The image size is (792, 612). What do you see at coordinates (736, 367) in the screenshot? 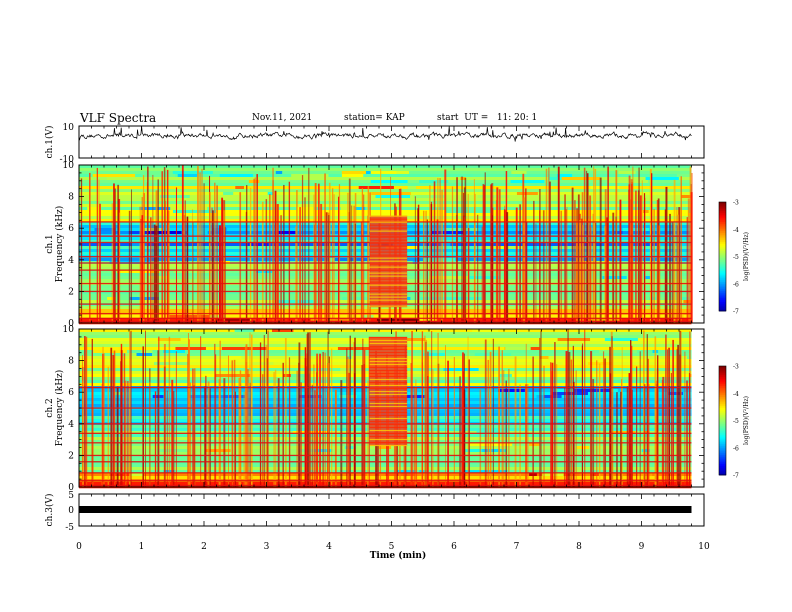
I see `ch2-colorbar-tick-label: -3` at bounding box center [736, 367].